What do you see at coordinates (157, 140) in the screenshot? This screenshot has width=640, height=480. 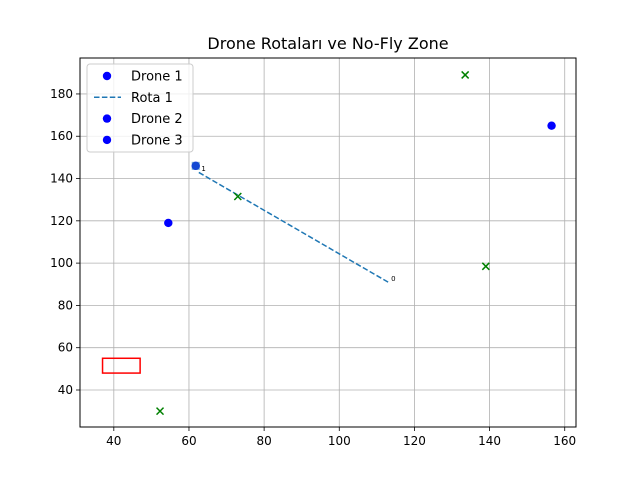 I see `legend-label: Drone 3` at bounding box center [157, 140].